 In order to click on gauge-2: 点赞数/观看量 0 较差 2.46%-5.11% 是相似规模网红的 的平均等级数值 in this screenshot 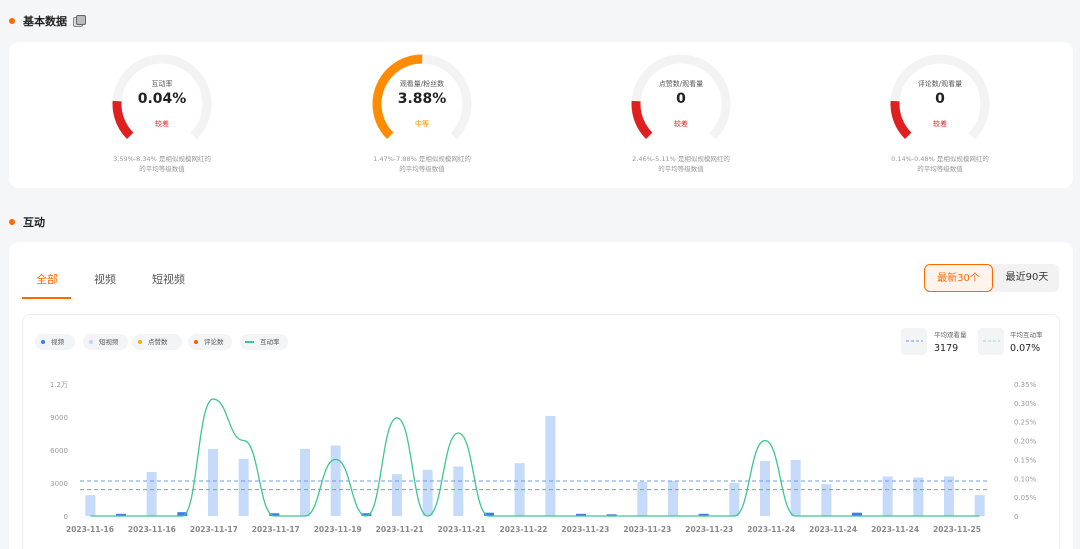, I will do `click(681, 119)`.